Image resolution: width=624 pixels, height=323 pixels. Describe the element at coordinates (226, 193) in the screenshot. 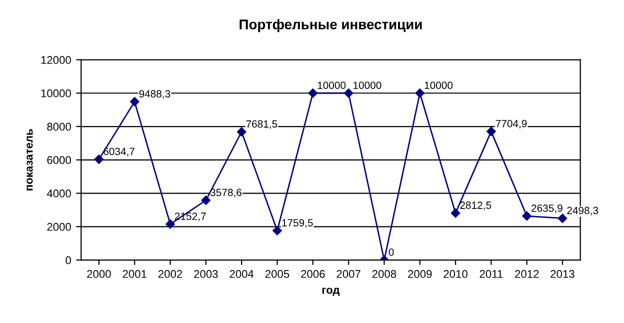

I see `data-label: 3578,6` at that location.